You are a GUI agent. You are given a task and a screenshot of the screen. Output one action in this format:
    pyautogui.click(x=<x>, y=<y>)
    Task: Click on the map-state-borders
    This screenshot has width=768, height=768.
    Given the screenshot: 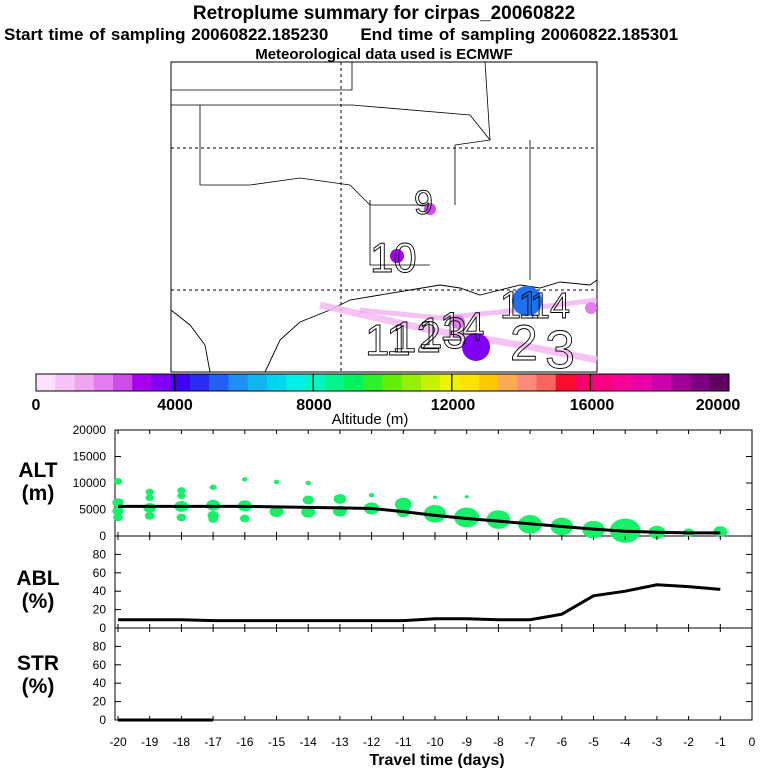 What is the action you would take?
    pyautogui.click(x=351, y=170)
    